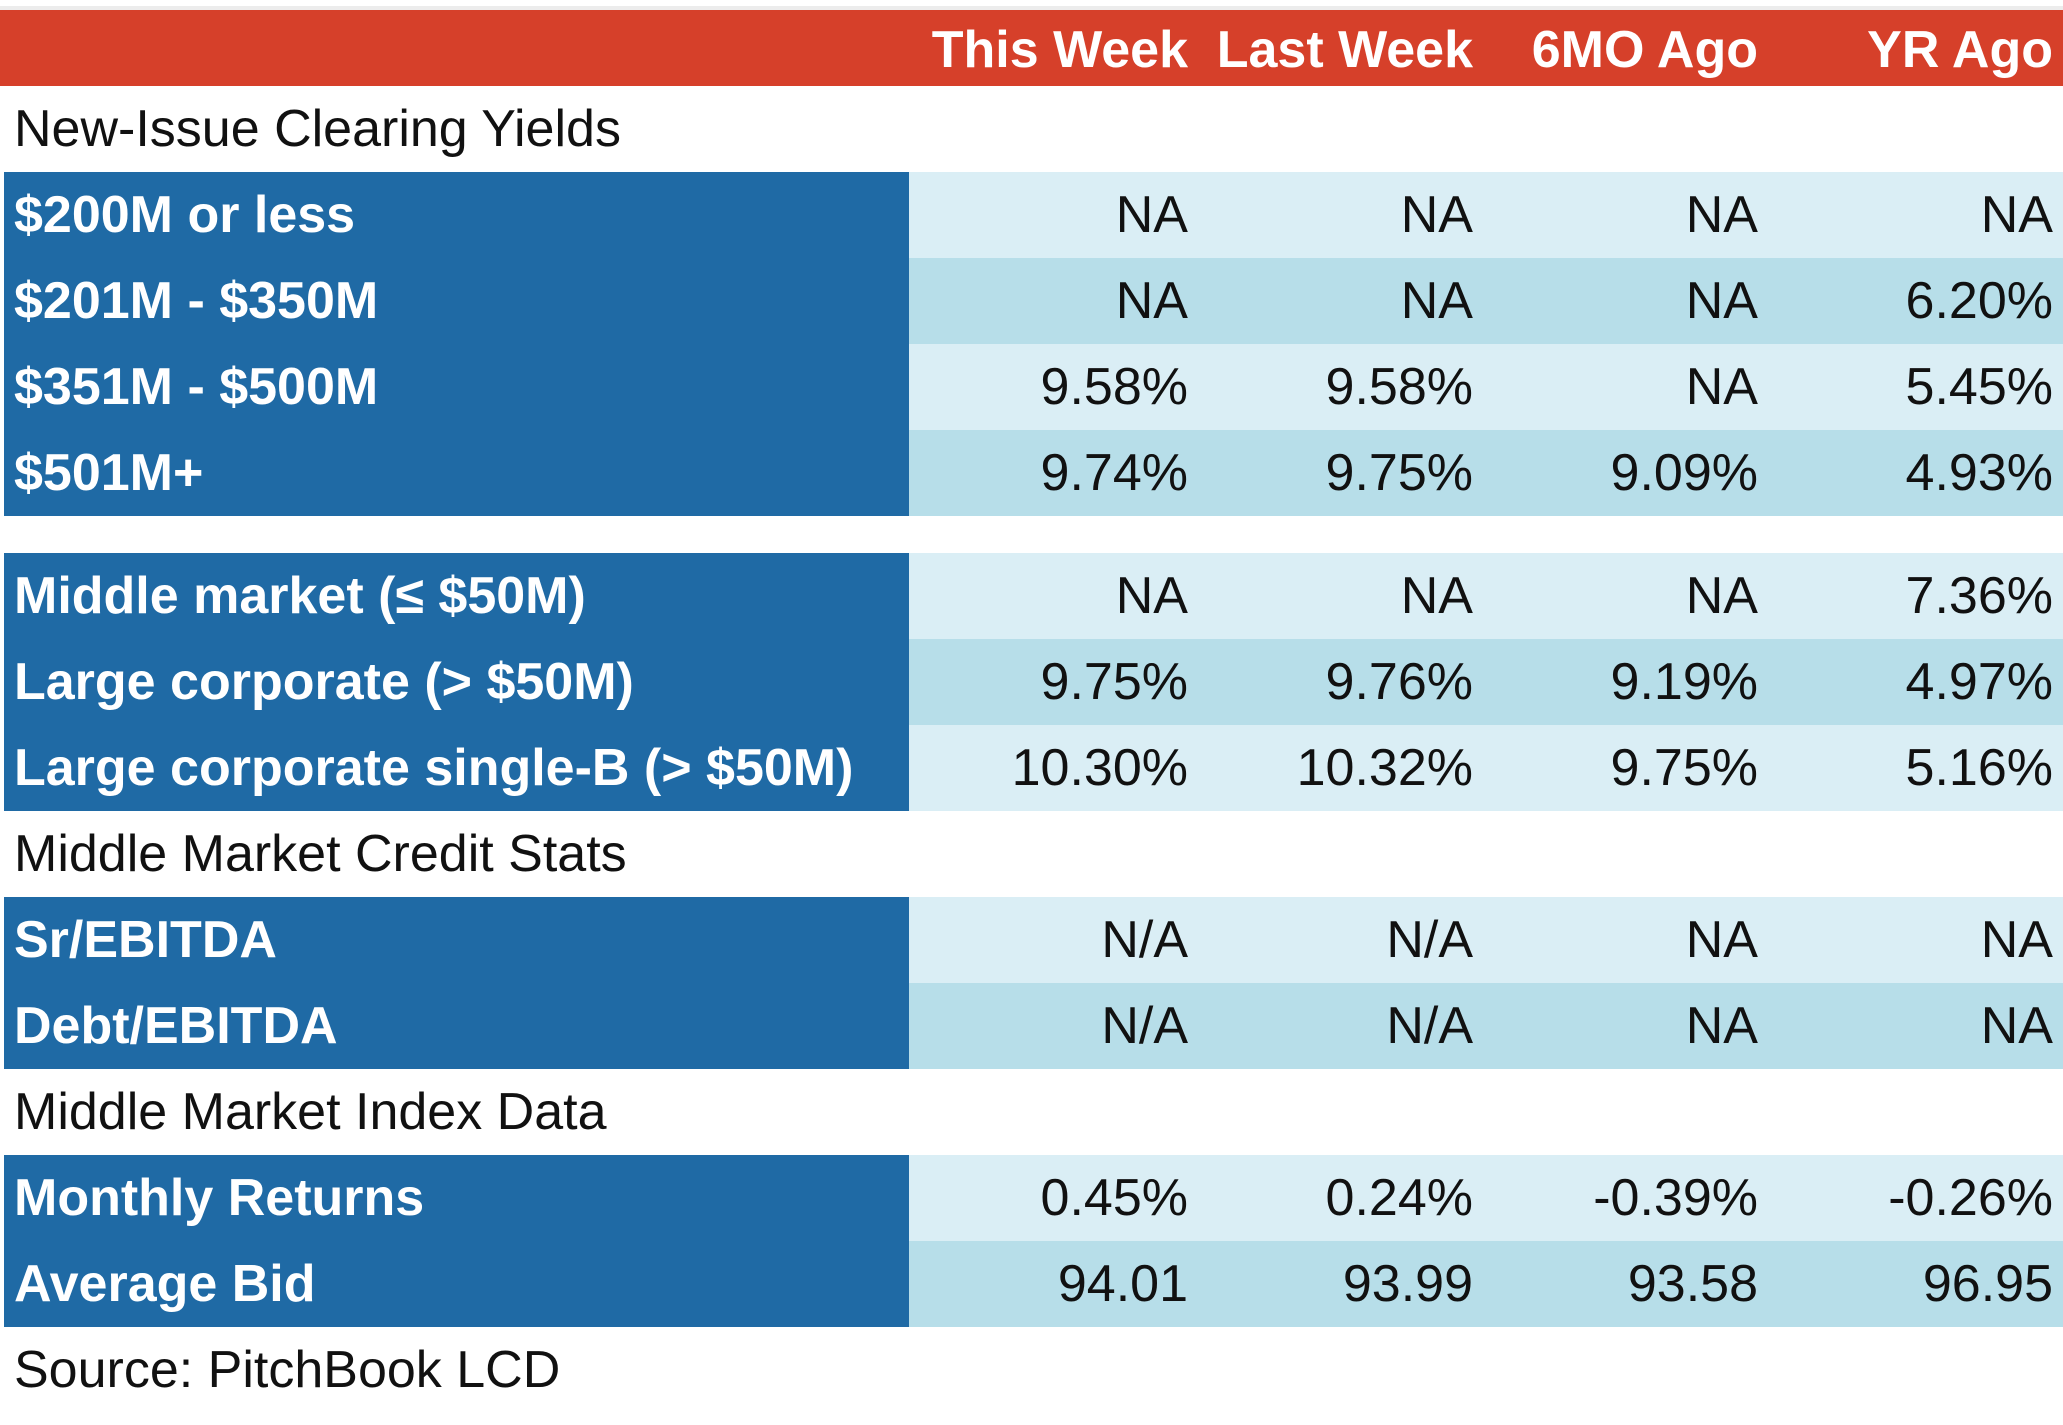  What do you see at coordinates (1099, 768) in the screenshot?
I see `value-cell: 10.30%` at bounding box center [1099, 768].